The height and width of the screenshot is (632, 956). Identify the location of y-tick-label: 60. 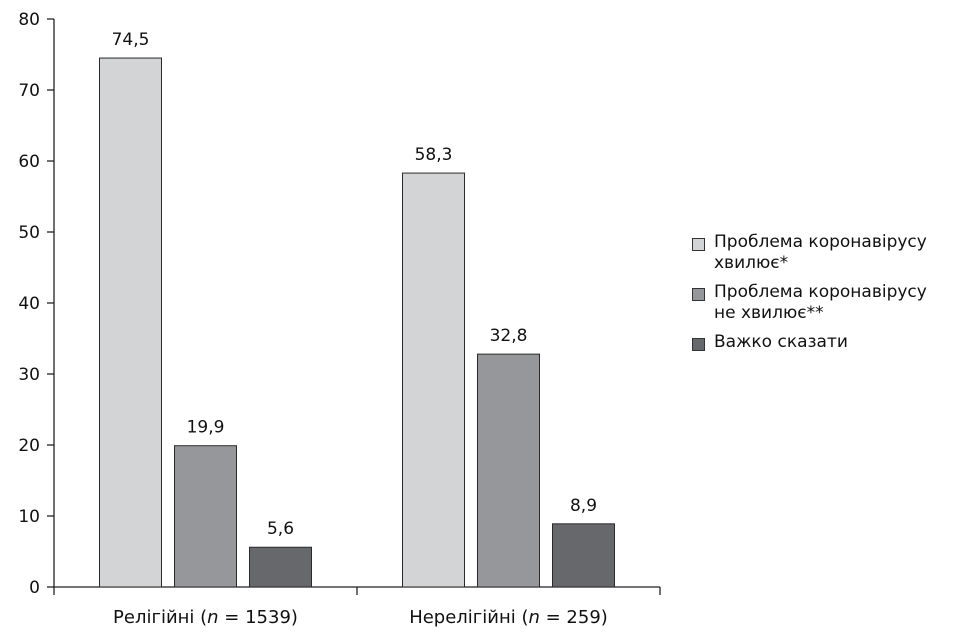
(29, 162).